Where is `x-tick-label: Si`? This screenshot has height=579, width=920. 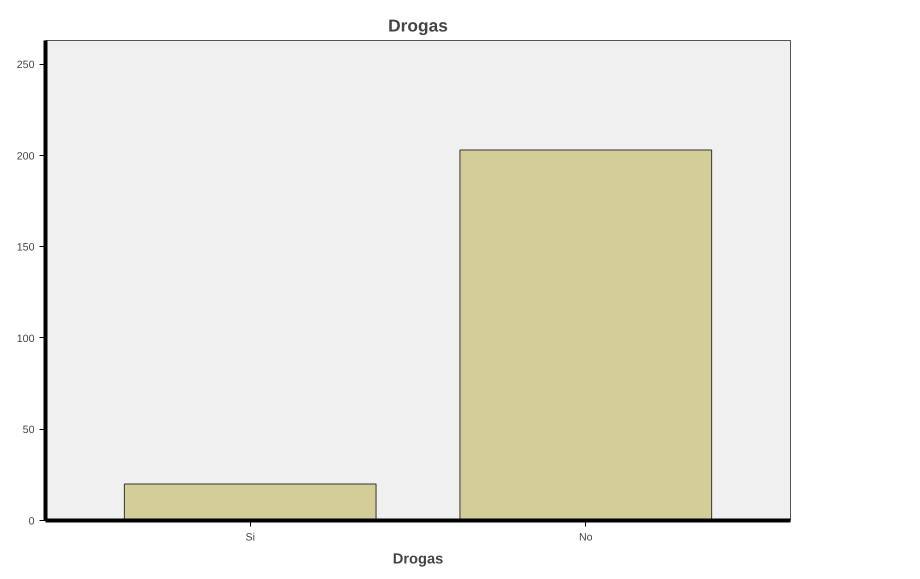 x-tick-label: Si is located at coordinates (250, 538).